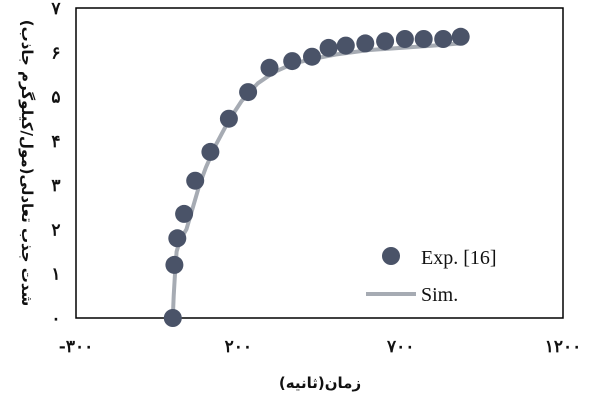 This screenshot has width=600, height=398. What do you see at coordinates (76, 347) in the screenshot?
I see `x-tick-label: -۳۰۰` at bounding box center [76, 347].